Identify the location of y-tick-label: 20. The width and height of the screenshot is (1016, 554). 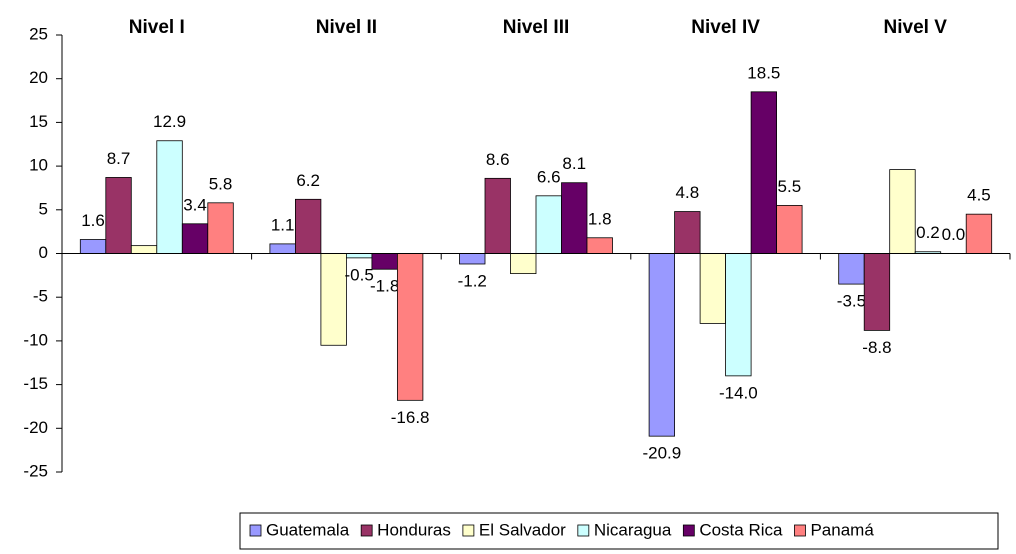
(38, 77).